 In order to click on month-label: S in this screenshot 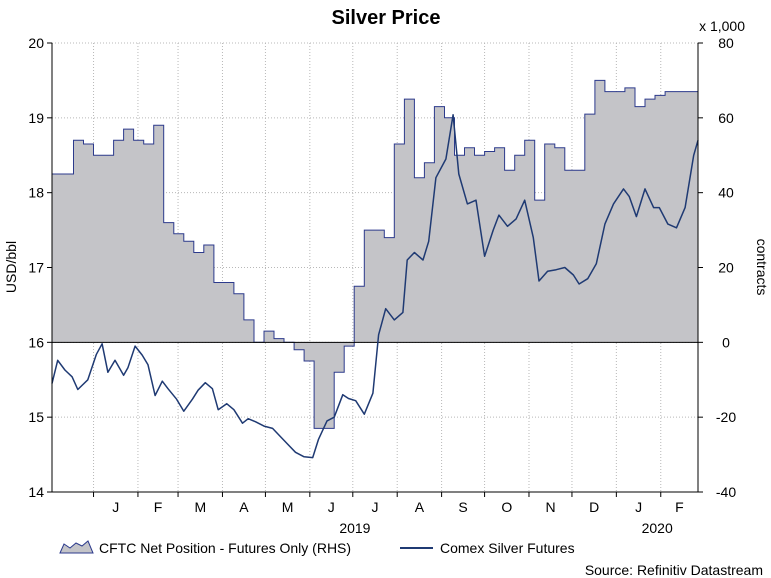, I will do `click(462, 507)`.